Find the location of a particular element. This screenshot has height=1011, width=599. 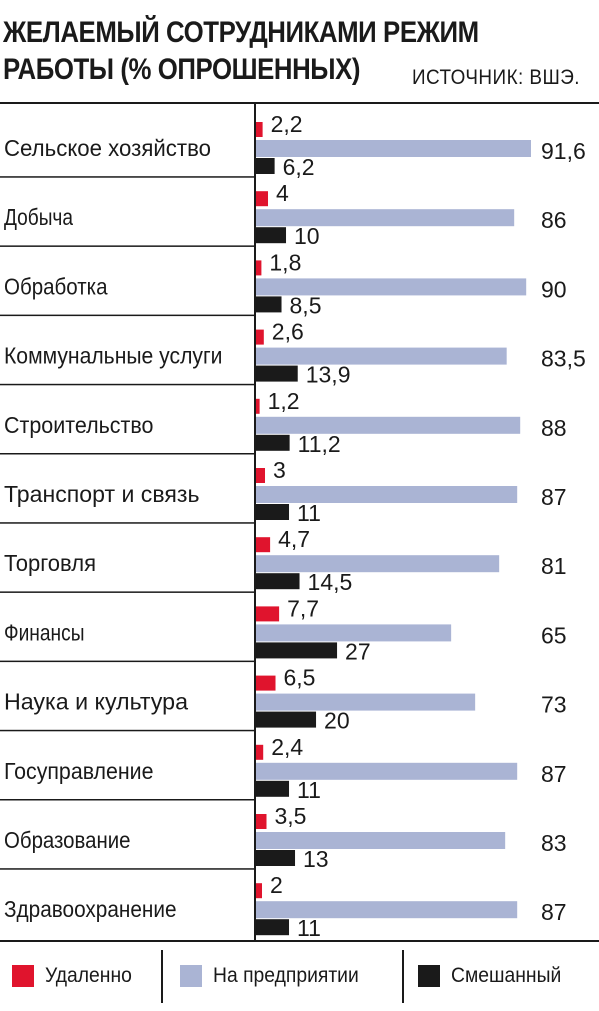

legend-item-mixed: Смешанный is located at coordinates (494, 976).